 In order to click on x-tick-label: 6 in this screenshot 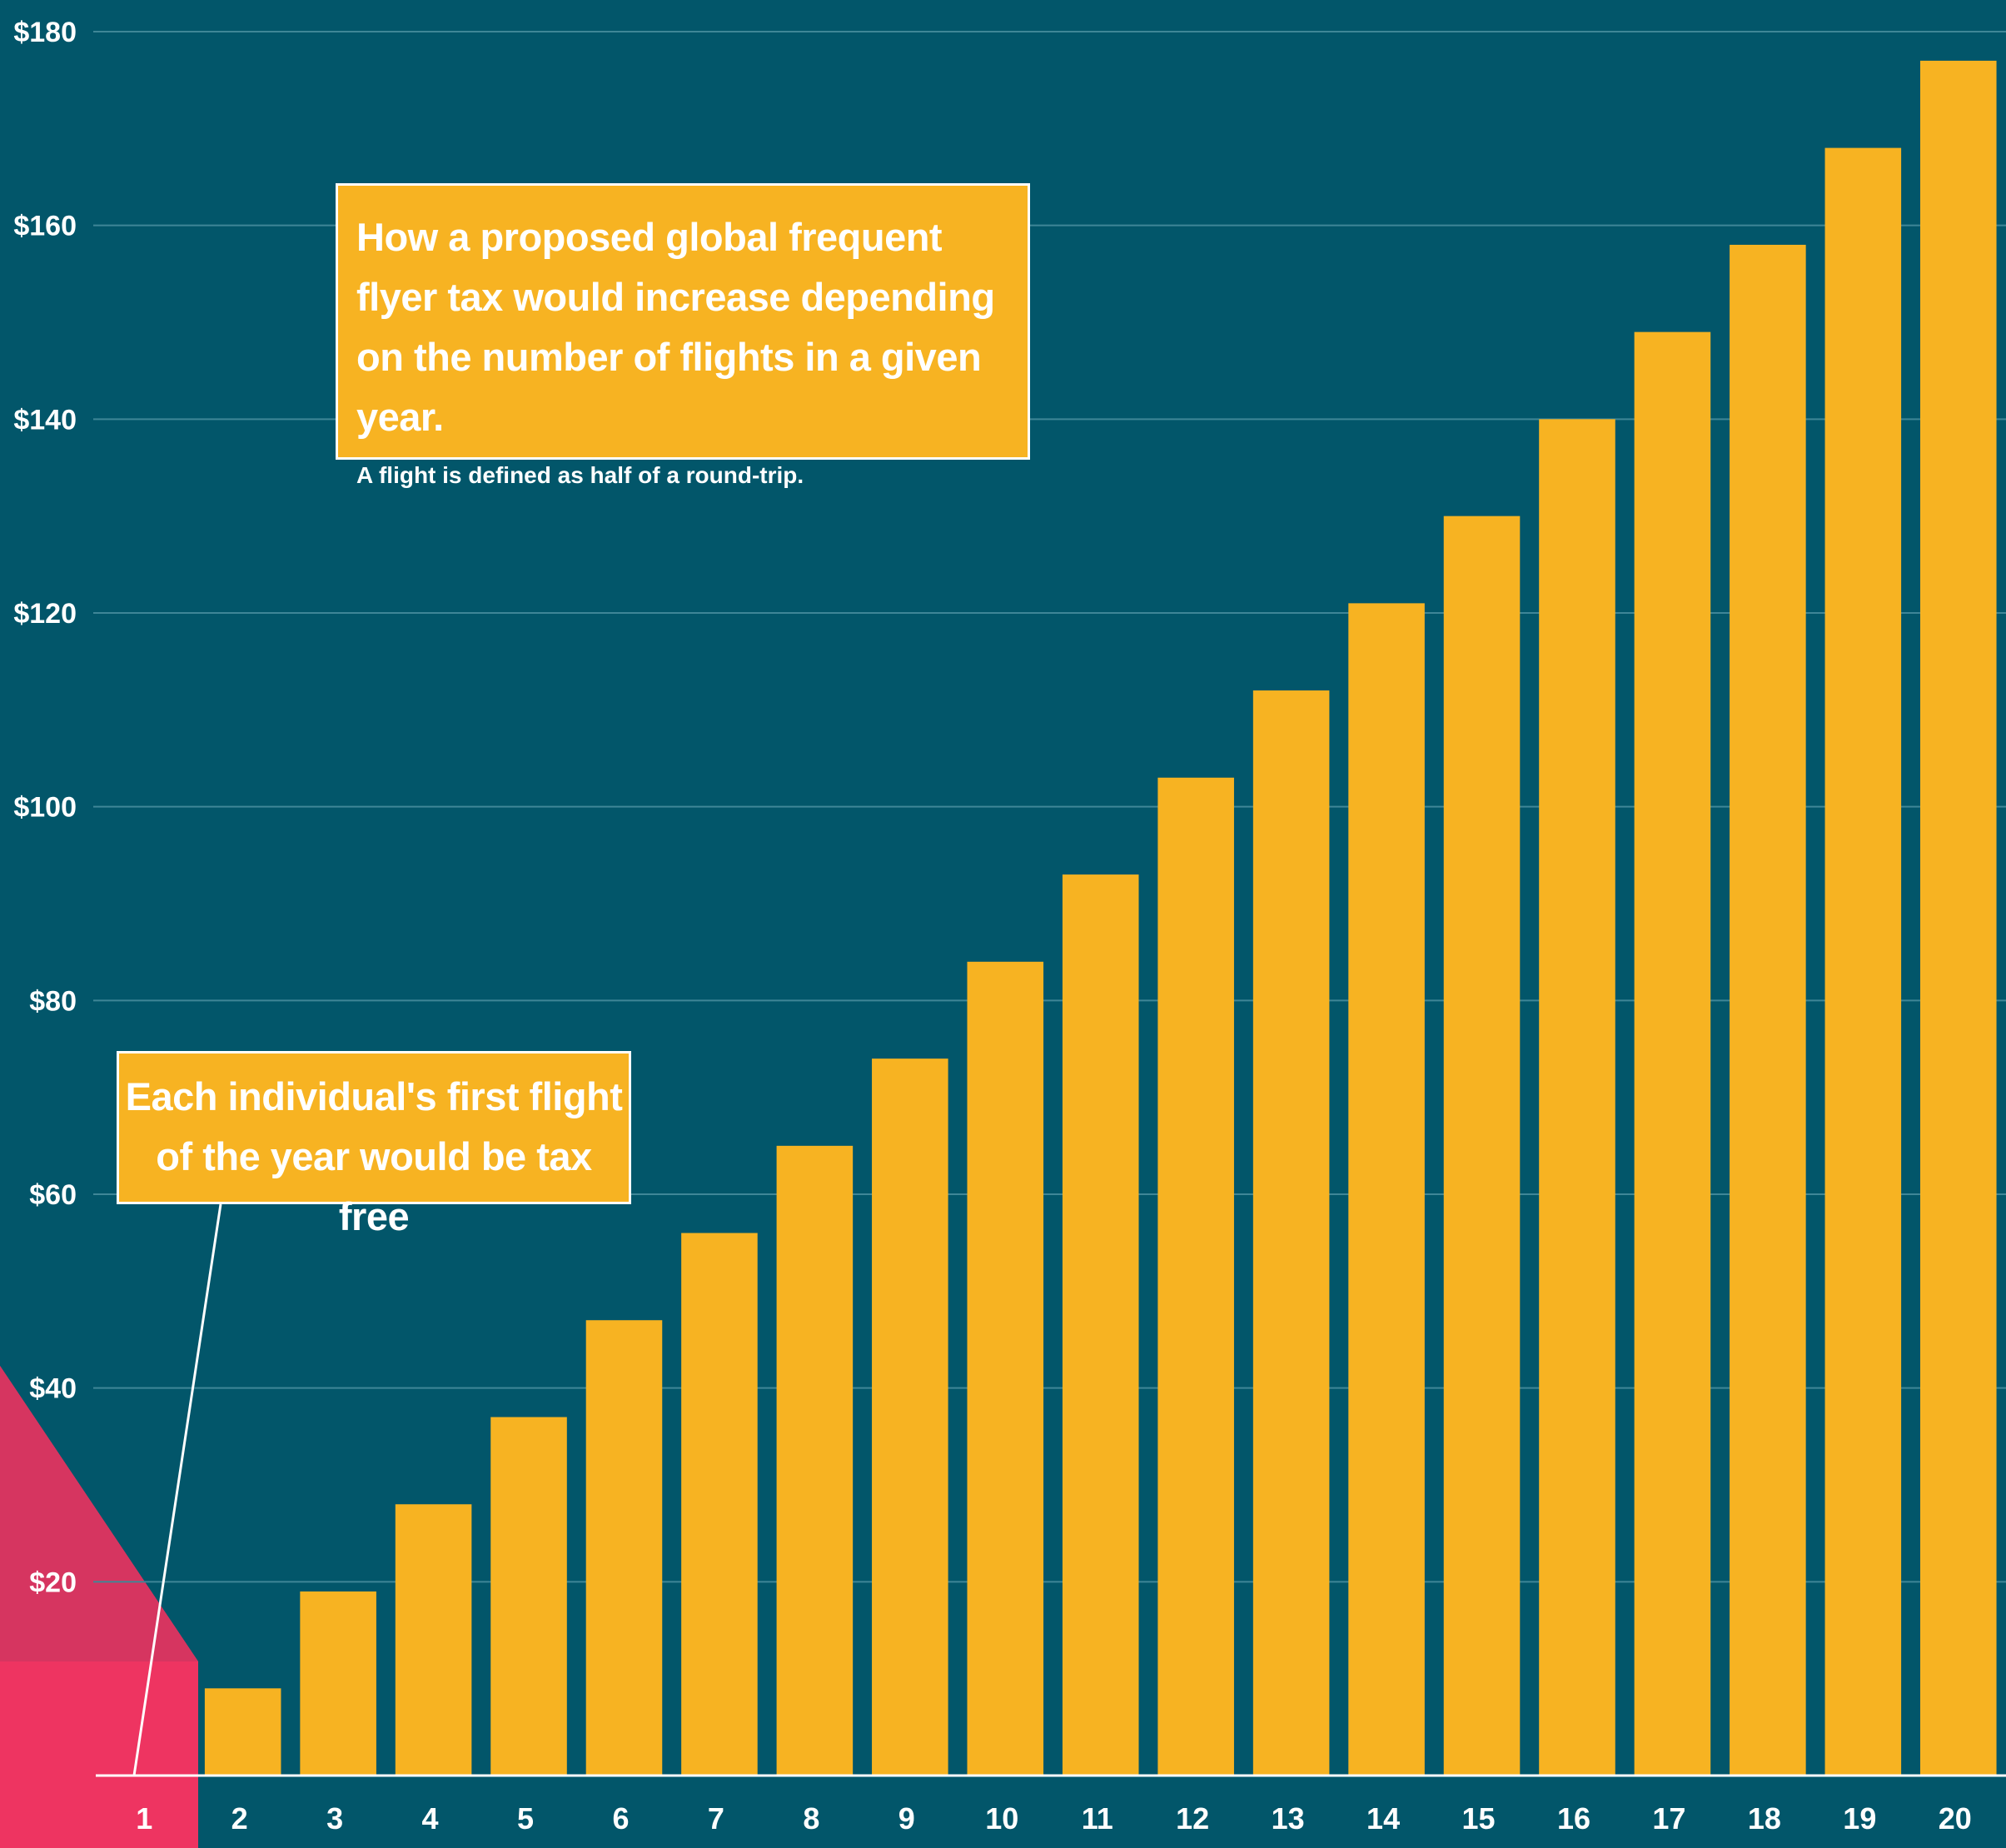, I will do `click(621, 1818)`.